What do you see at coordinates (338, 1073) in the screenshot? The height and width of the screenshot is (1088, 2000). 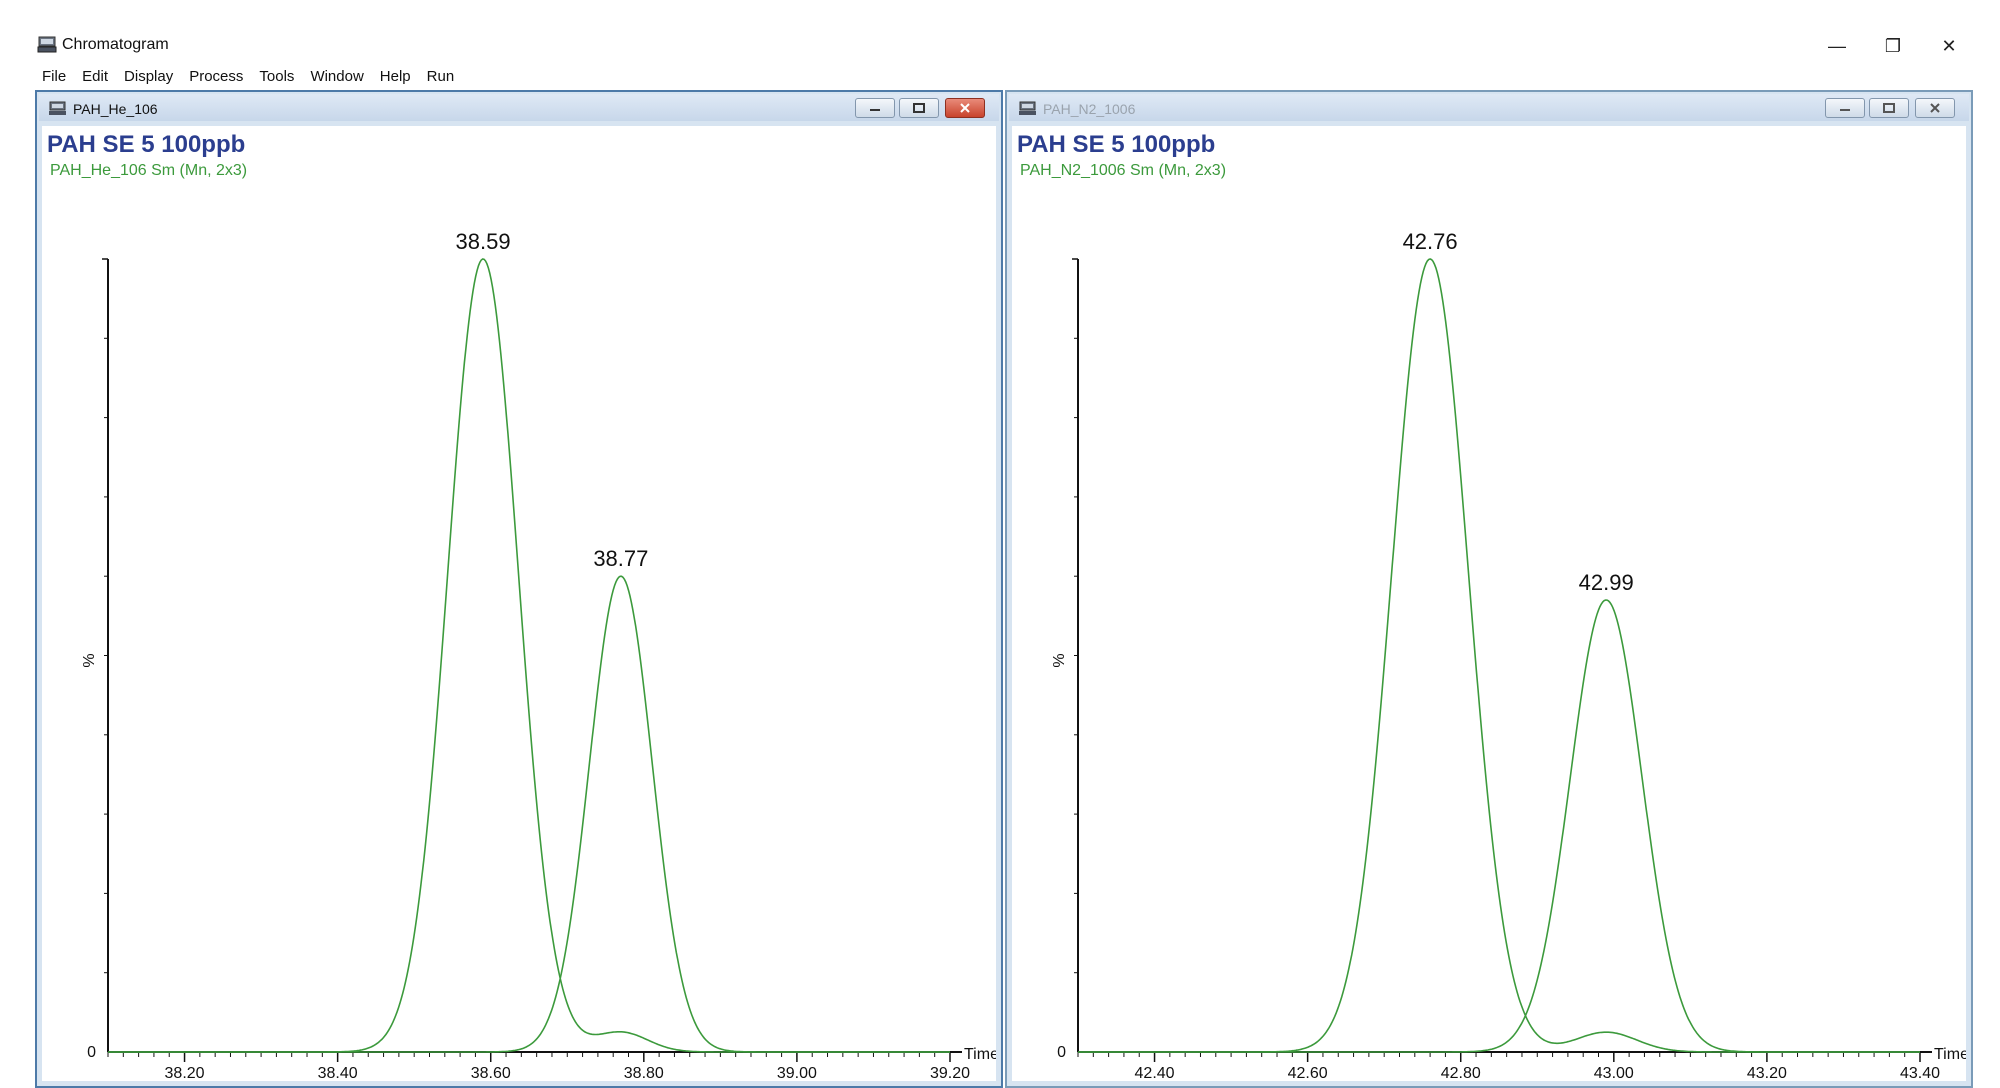 I see `x-tick-label: 38.40` at bounding box center [338, 1073].